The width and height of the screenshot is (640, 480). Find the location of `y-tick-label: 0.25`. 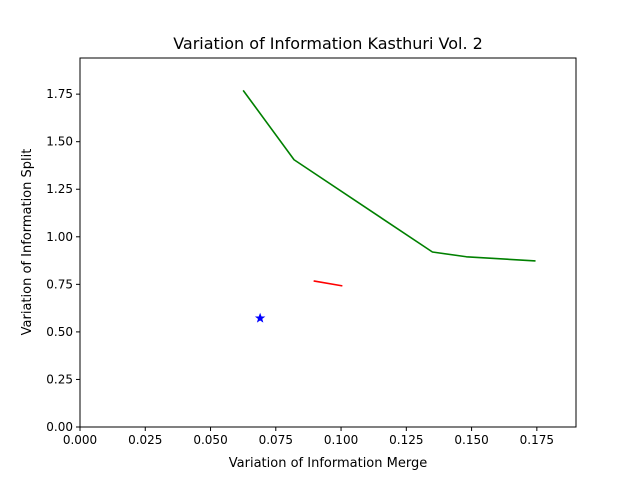

y-tick-label: 0.25 is located at coordinates (59, 379).